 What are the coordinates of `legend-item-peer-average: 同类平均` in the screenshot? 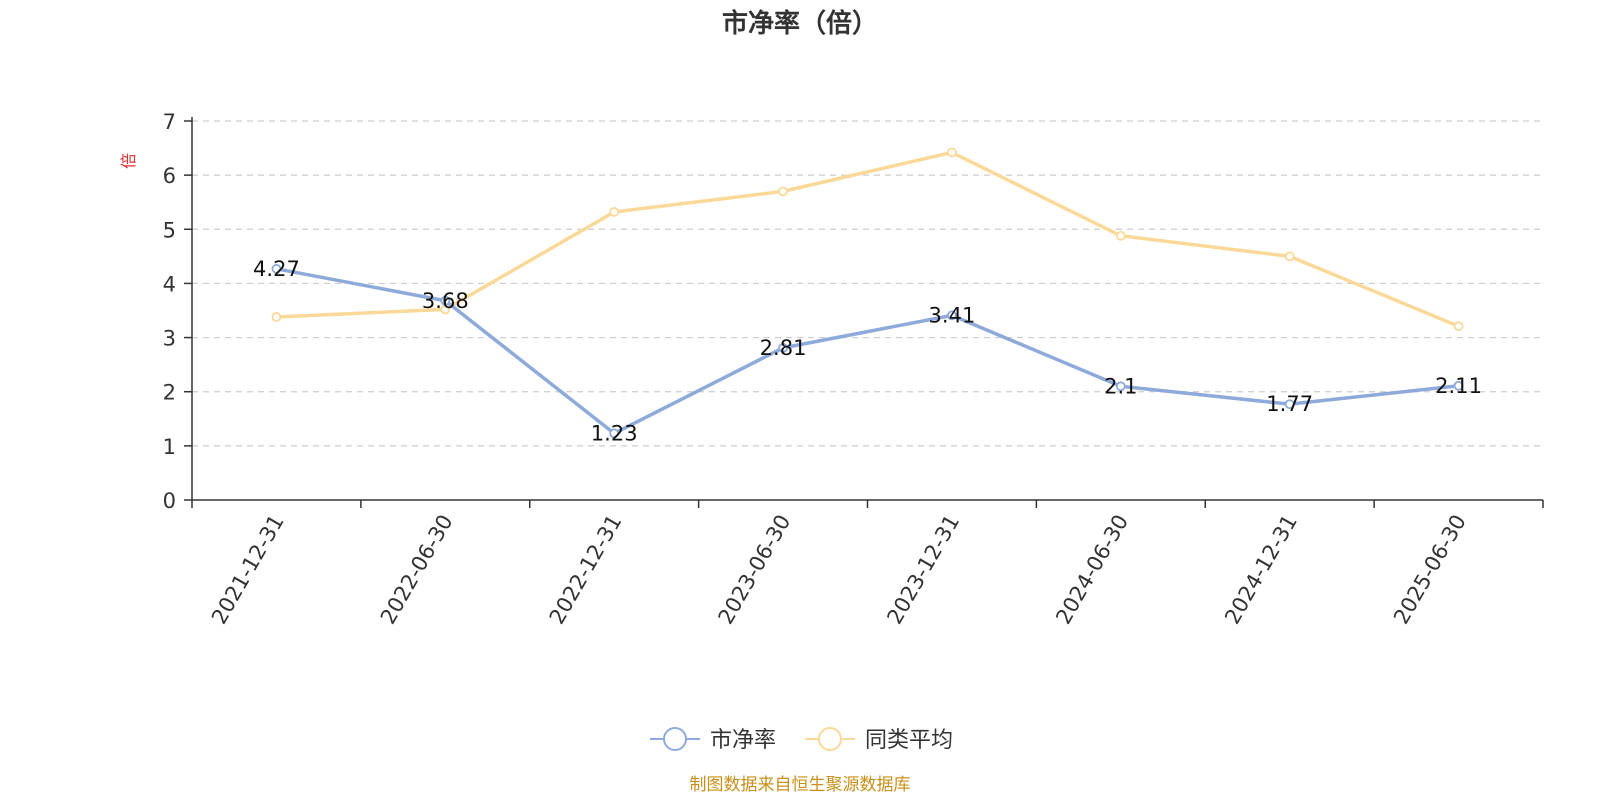 It's located at (879, 740).